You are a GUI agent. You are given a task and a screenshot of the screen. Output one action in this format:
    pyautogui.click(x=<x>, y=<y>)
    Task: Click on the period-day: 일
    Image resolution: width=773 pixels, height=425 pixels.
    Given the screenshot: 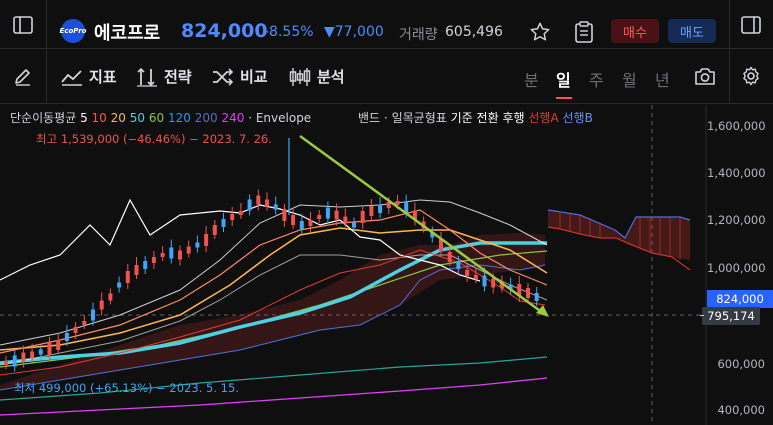 What is the action you would take?
    pyautogui.click(x=563, y=80)
    